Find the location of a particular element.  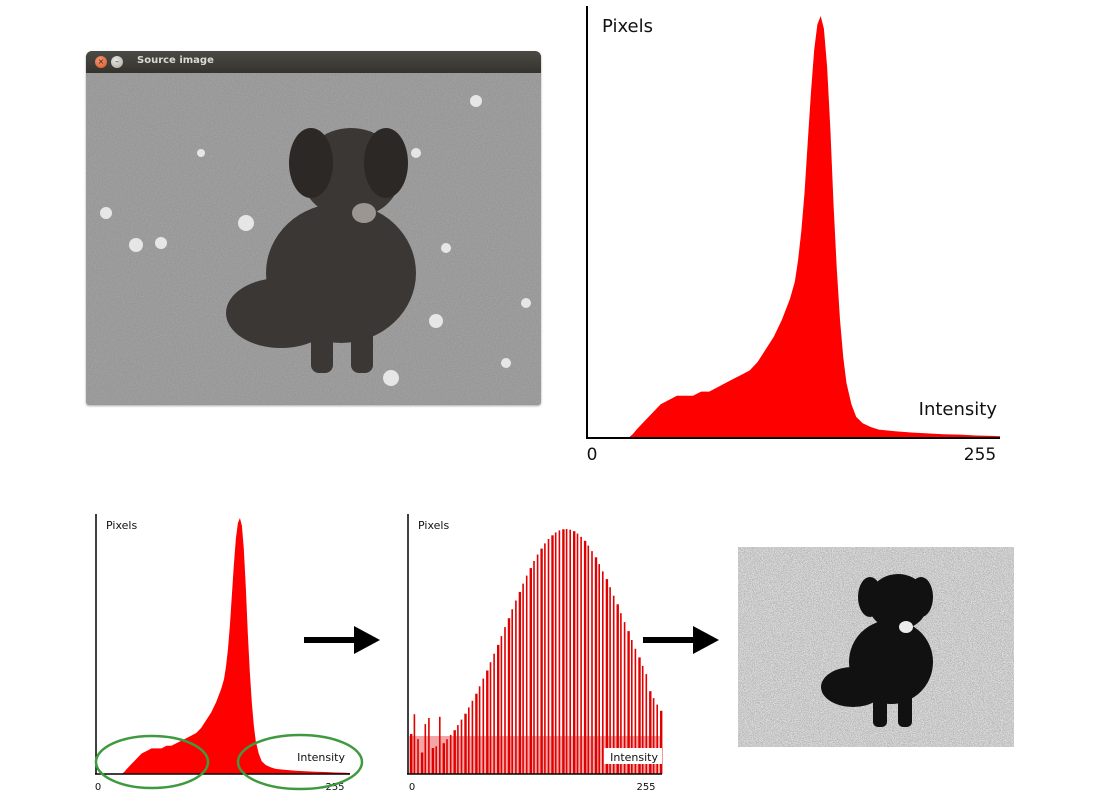

equalized-photo is located at coordinates (876, 647).